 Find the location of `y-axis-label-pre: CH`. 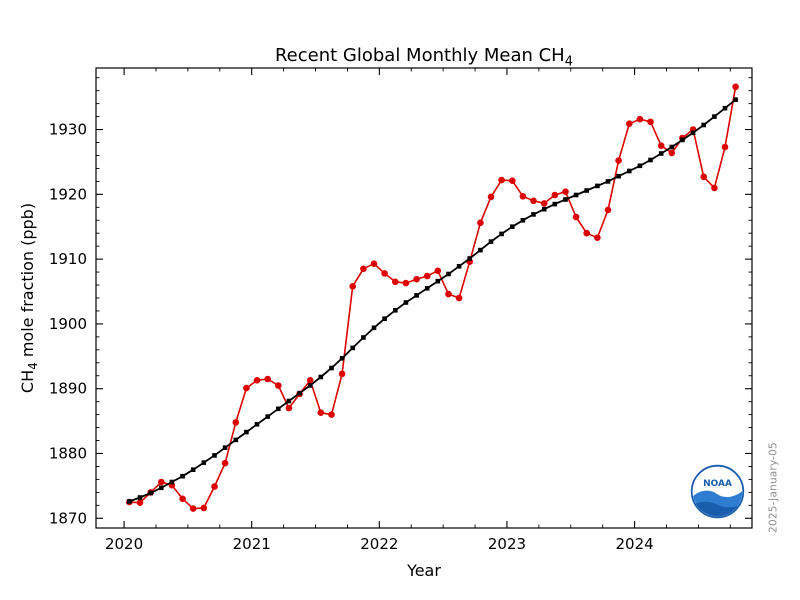

y-axis-label-pre: CH is located at coordinates (27, 381).